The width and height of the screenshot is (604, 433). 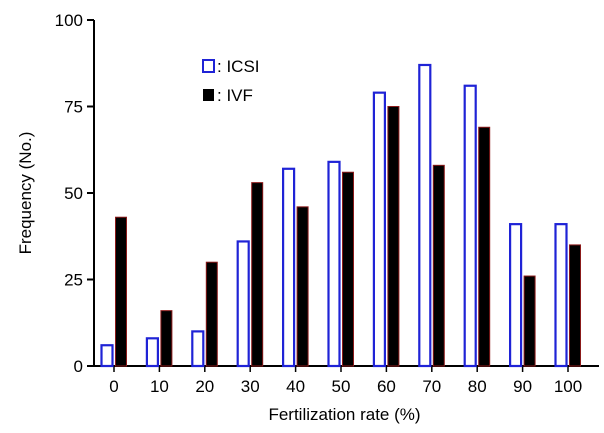 I want to click on legend-swatch-icsi, so click(x=208, y=66).